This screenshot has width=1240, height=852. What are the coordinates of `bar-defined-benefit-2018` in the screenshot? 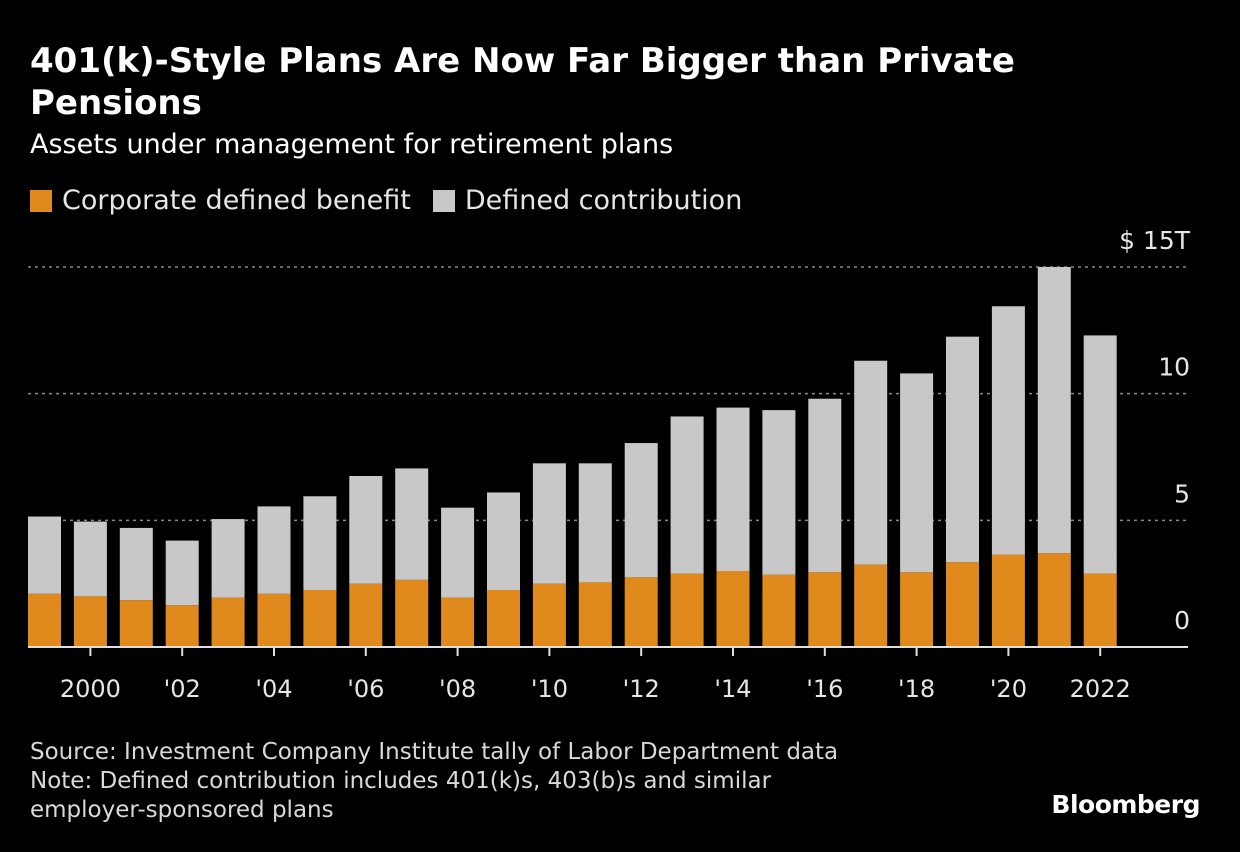 It's located at (917, 609).